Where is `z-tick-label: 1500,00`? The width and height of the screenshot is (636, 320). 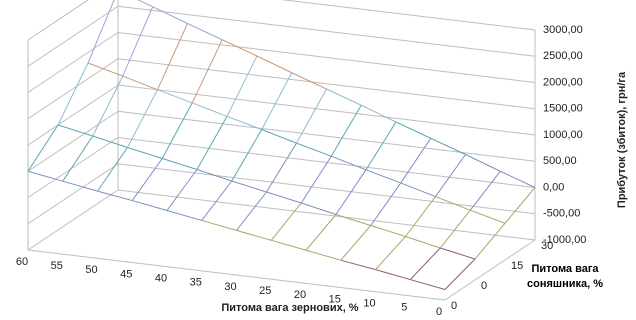 z-tick-label: 1500,00 is located at coordinates (563, 109).